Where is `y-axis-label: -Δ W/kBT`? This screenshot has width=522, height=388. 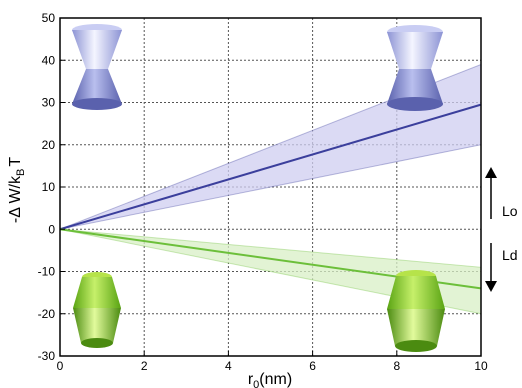
y-axis-label: -Δ W/kBT is located at coordinates (17, 190).